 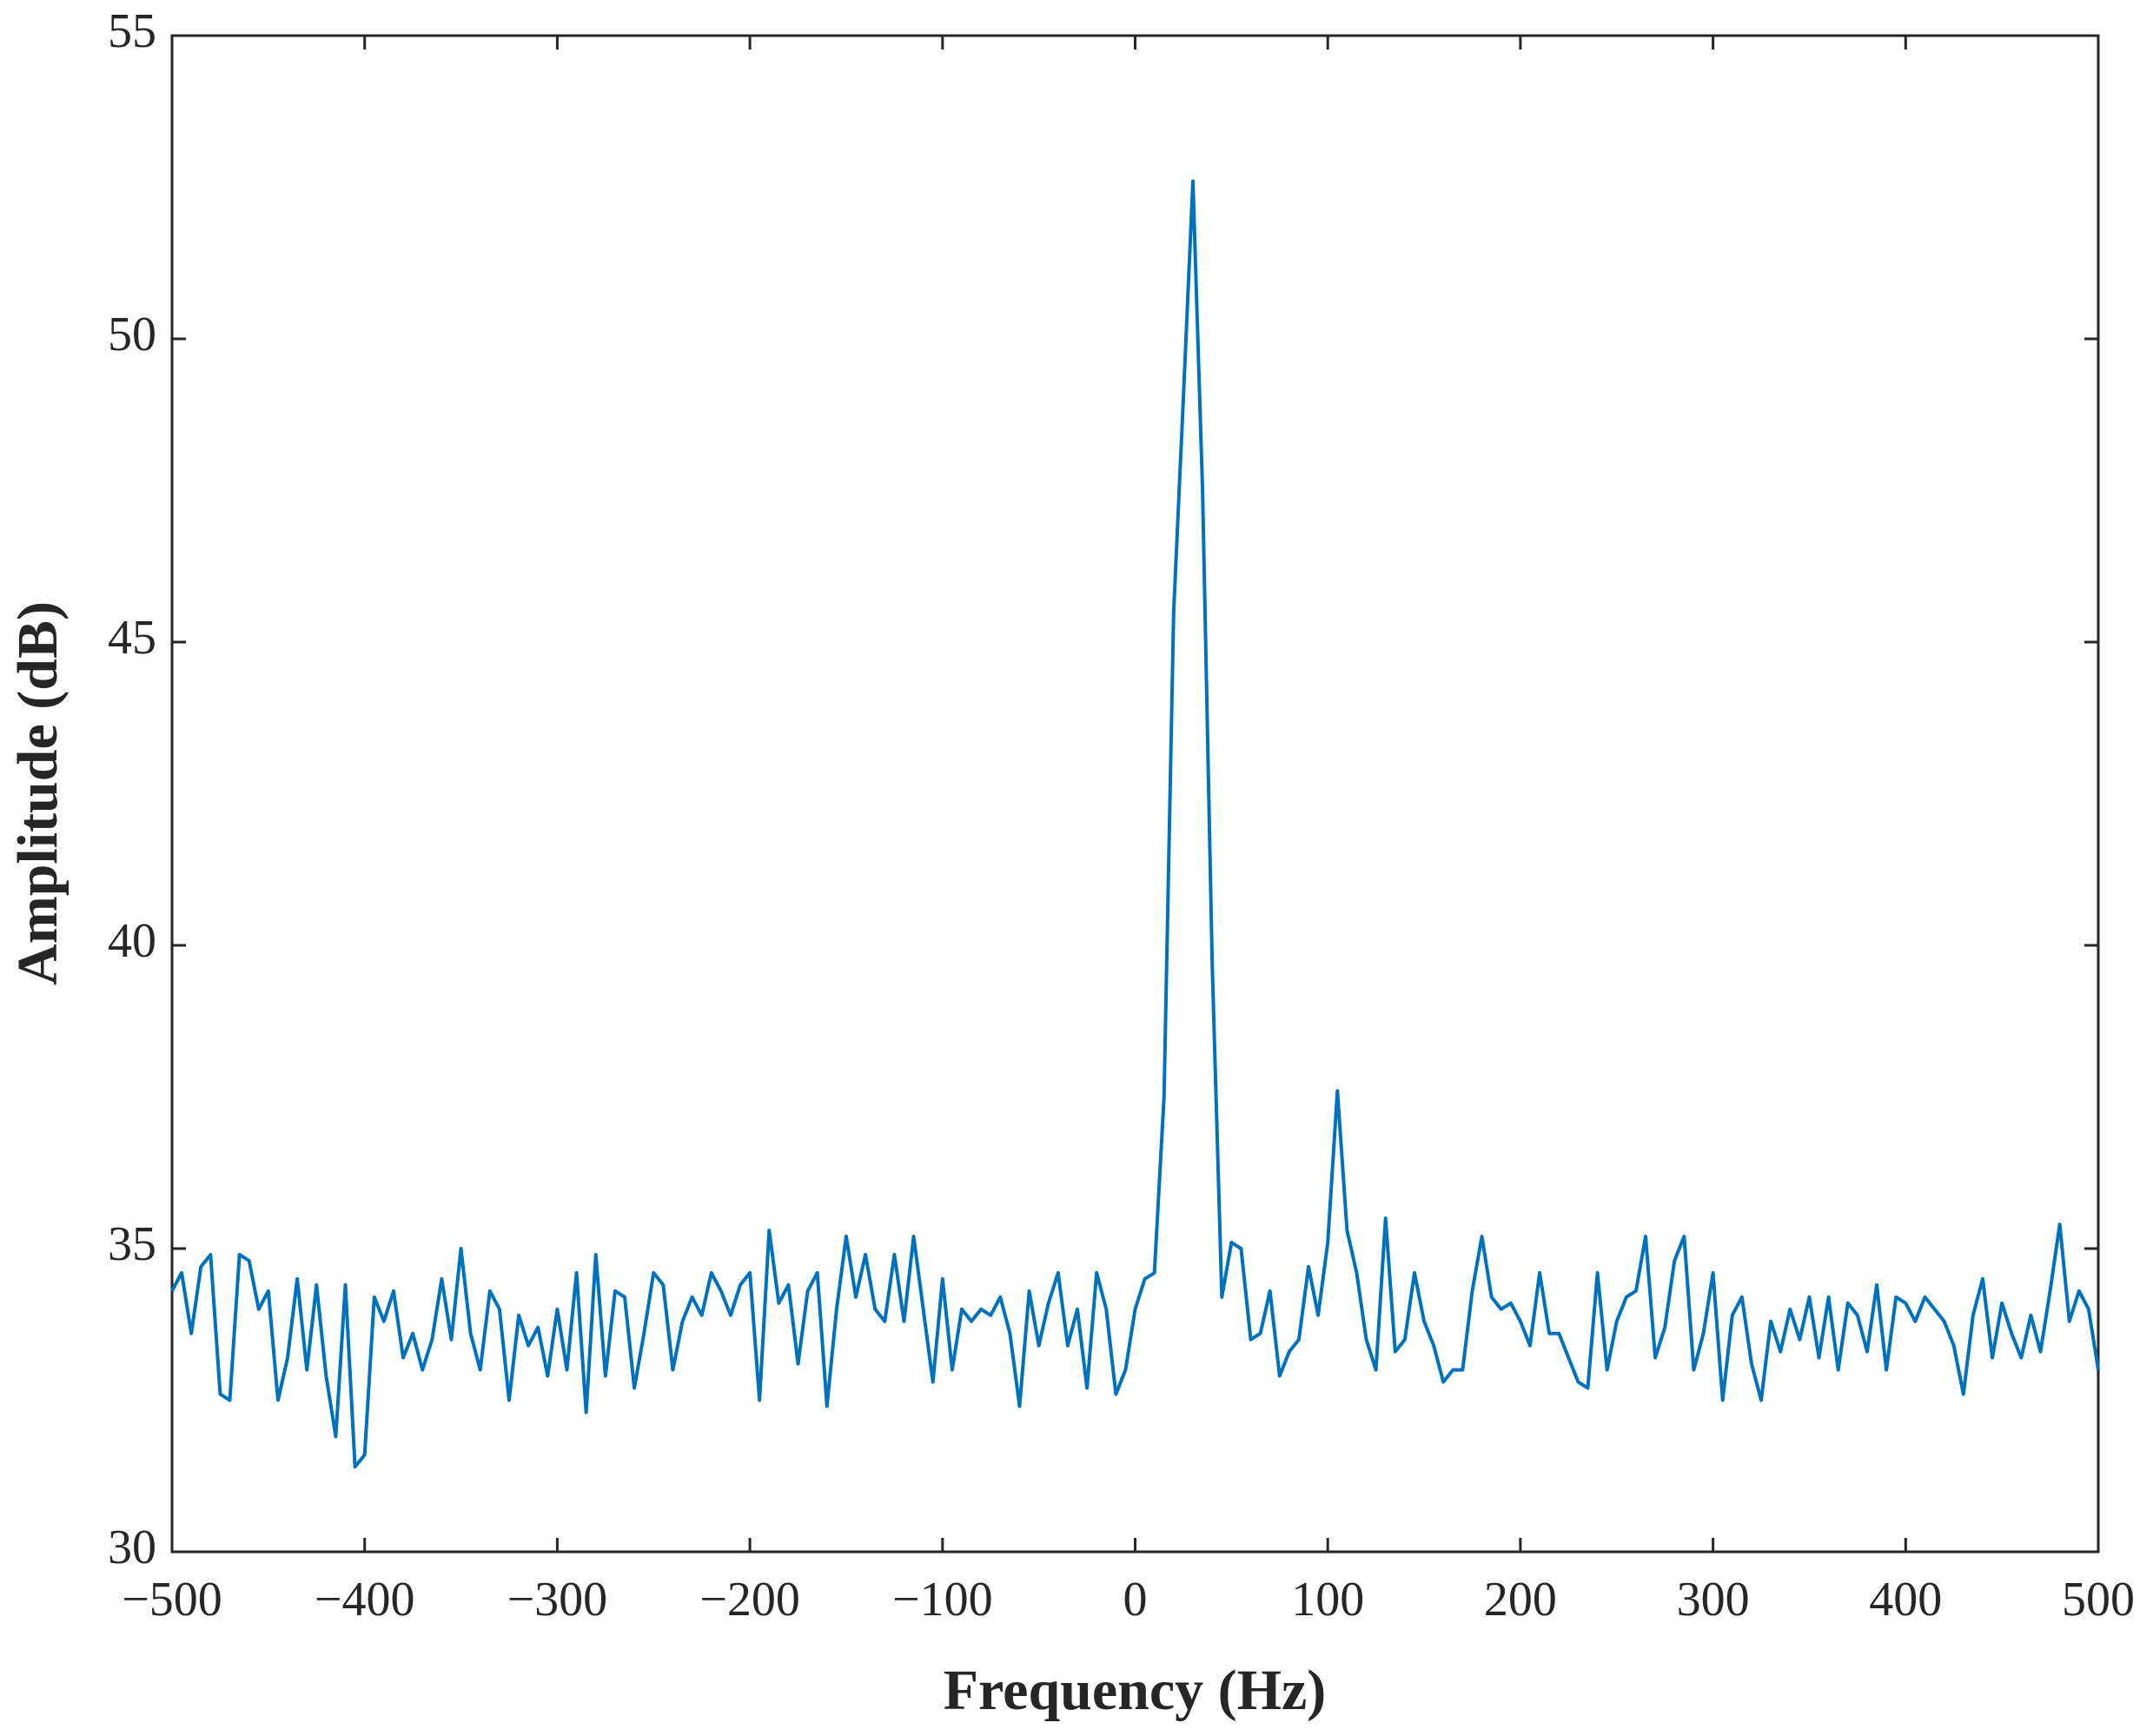 What do you see at coordinates (172, 1600) in the screenshot?
I see `x-tick-label: −500` at bounding box center [172, 1600].